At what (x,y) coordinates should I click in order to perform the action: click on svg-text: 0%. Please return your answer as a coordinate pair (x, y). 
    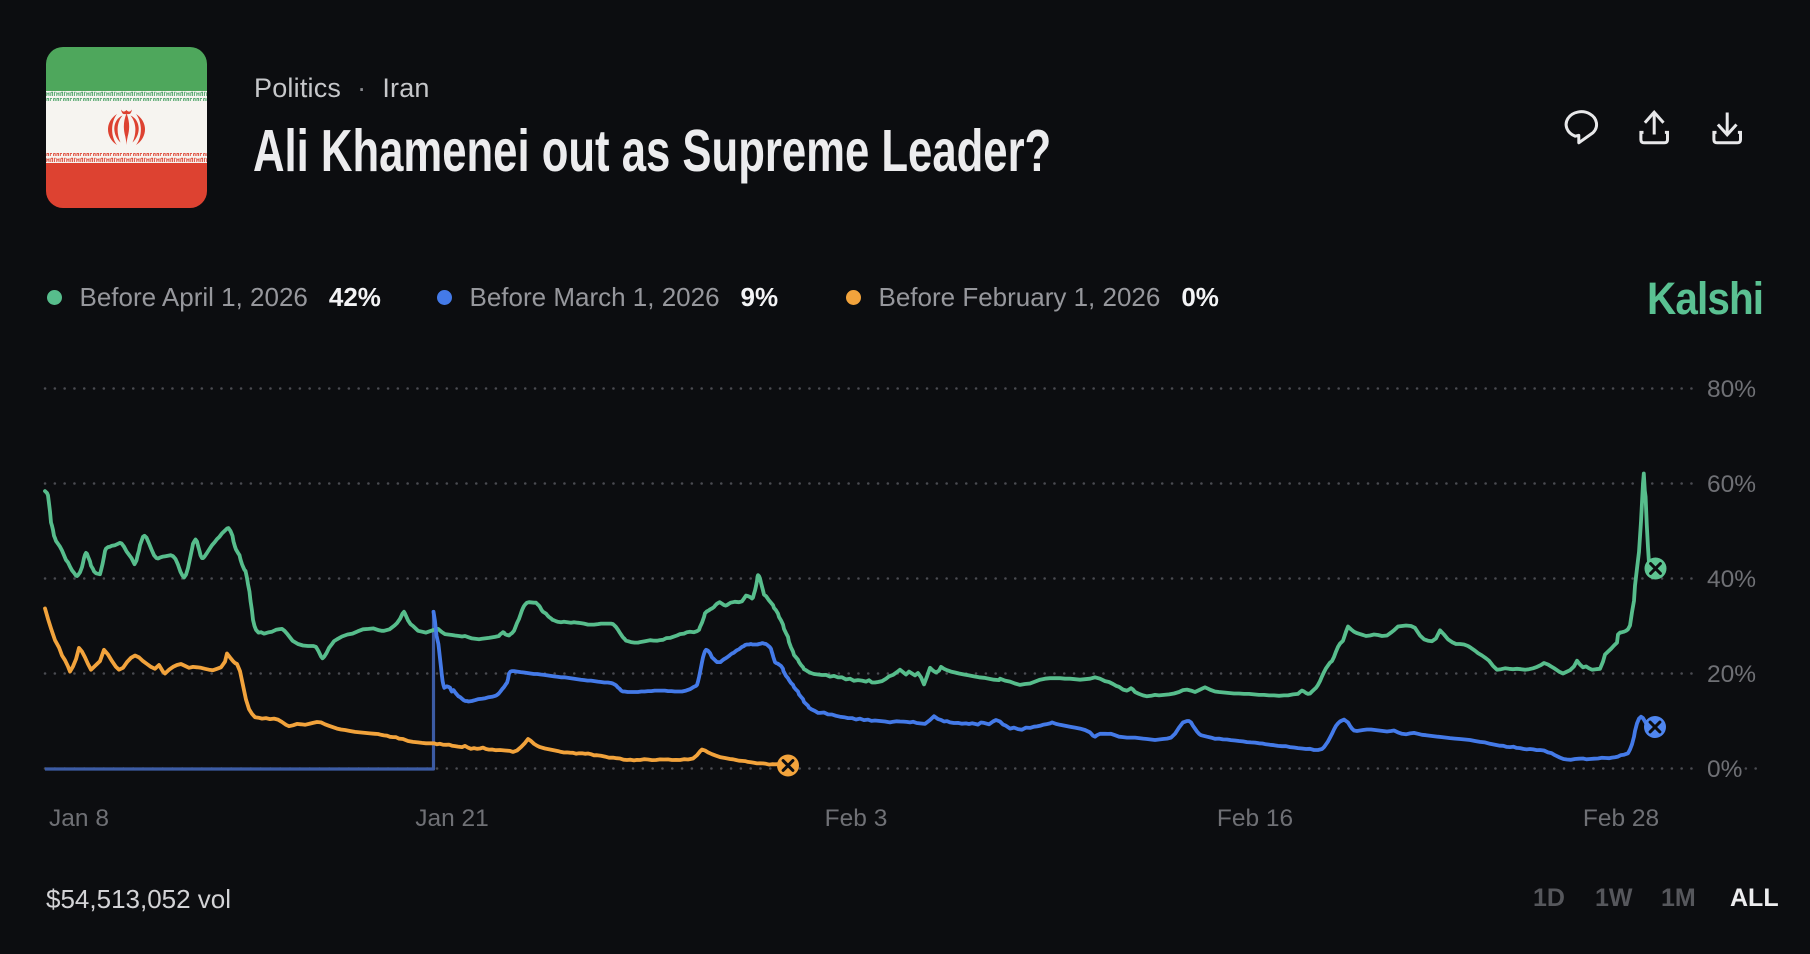
    Looking at the image, I should click on (1724, 769).